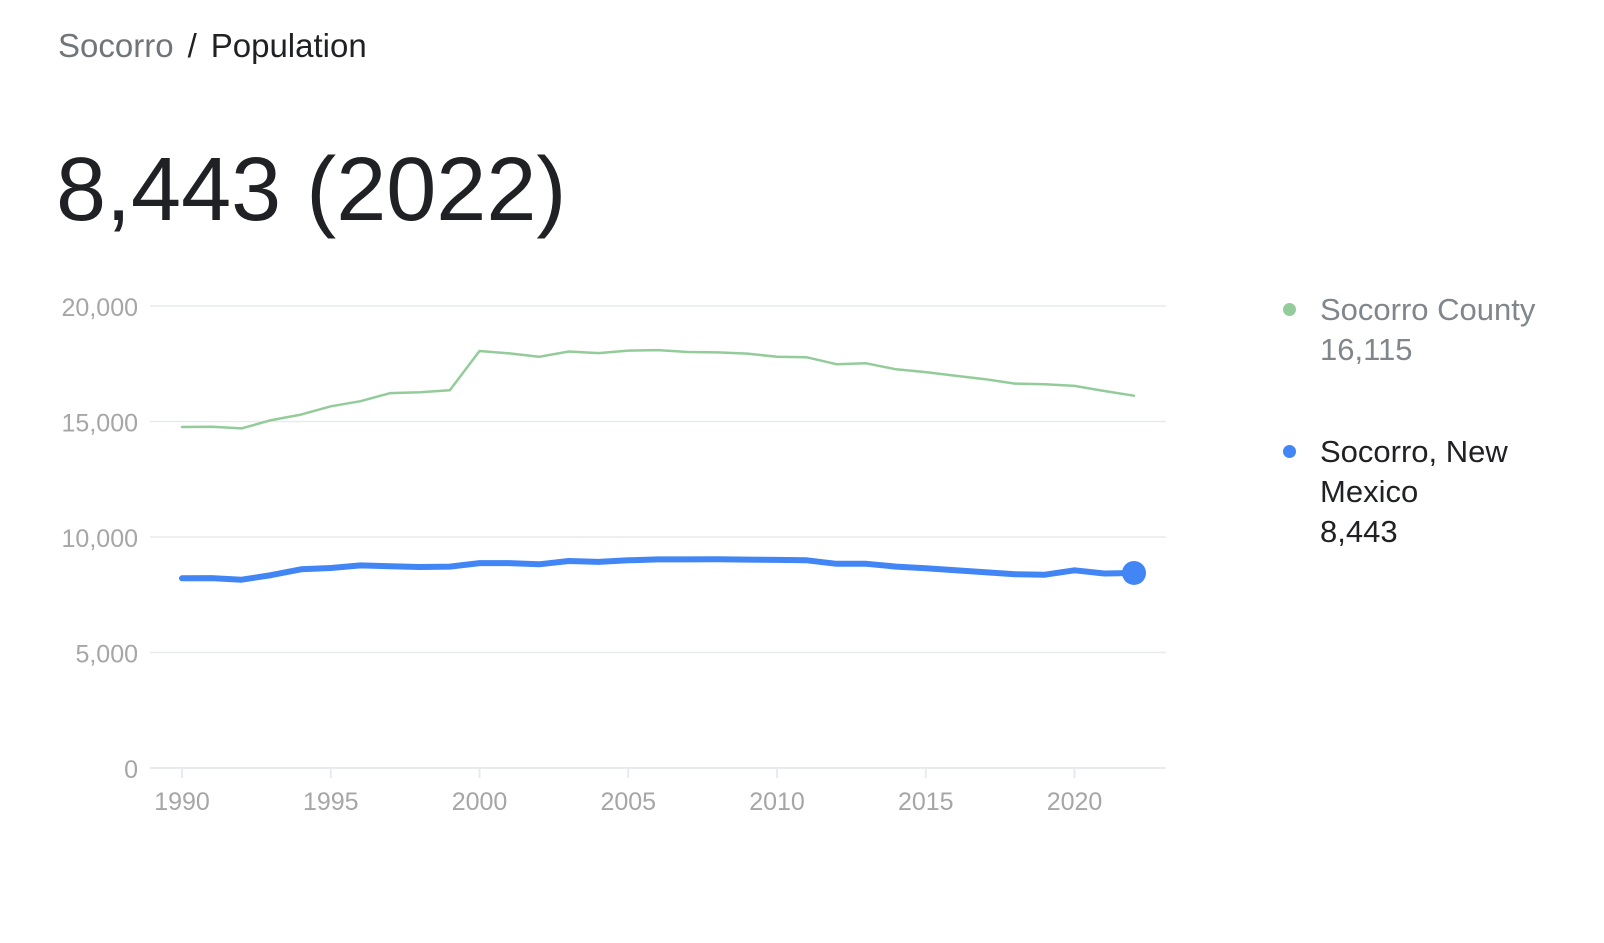  I want to click on y-tick-label: 20,000, so click(100, 308).